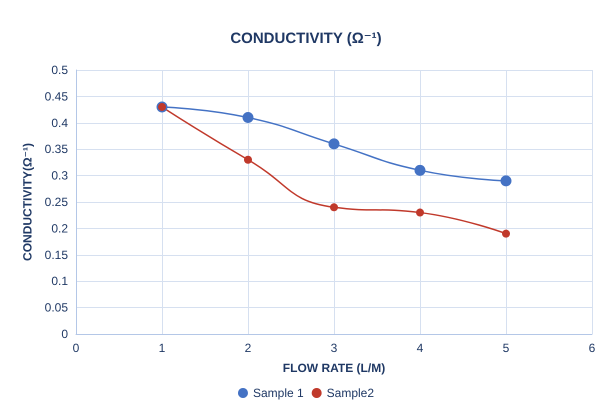 The width and height of the screenshot is (612, 416). Describe the element at coordinates (350, 393) in the screenshot. I see `legend-label: Sample2` at that location.